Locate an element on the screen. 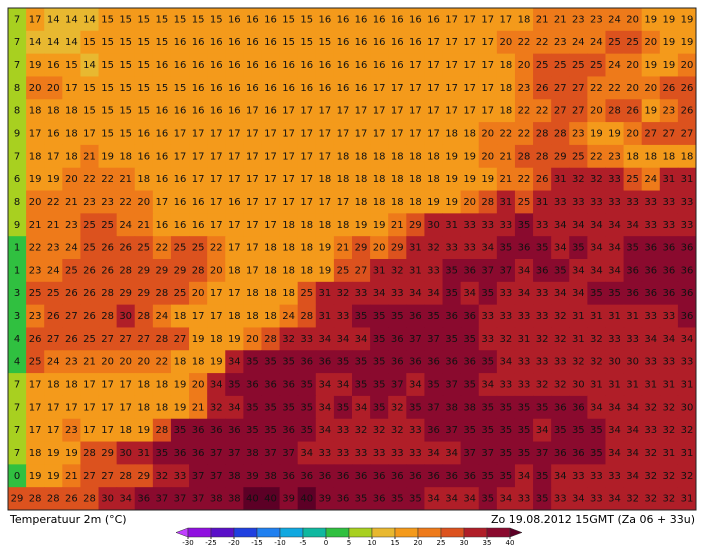 Image resolution: width=705 pixels, height=550 pixels. cell-value: 28 is located at coordinates (162, 293).